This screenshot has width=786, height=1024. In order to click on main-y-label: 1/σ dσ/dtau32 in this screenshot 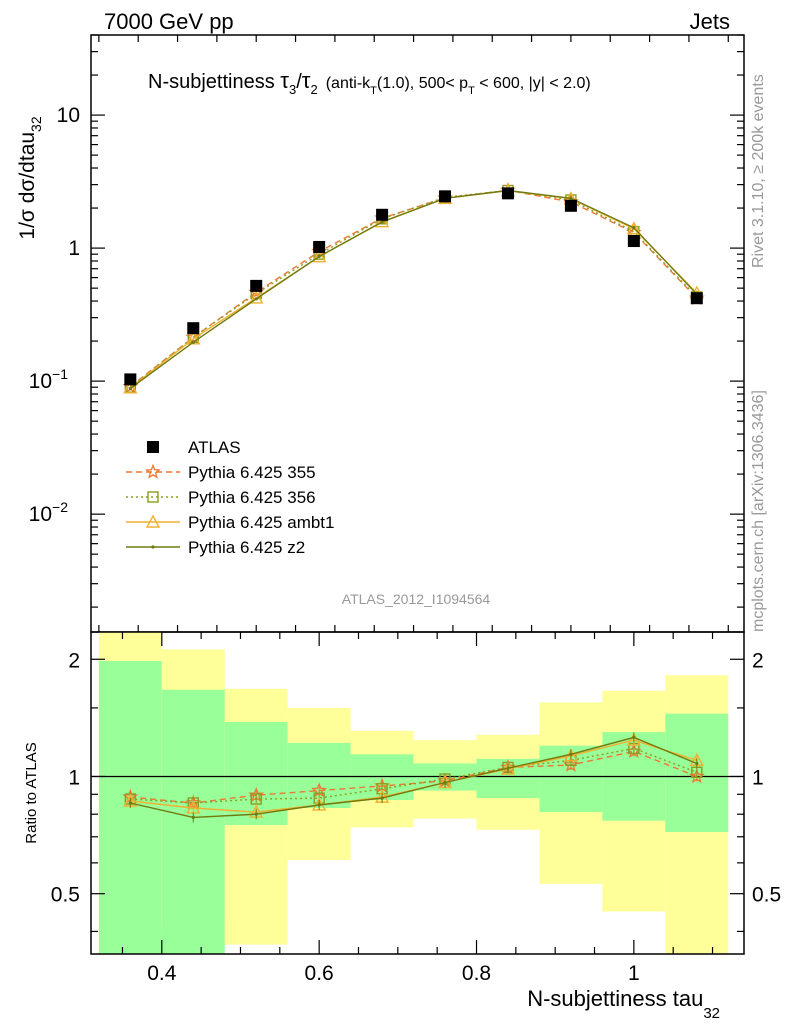, I will do `click(30, 177)`.